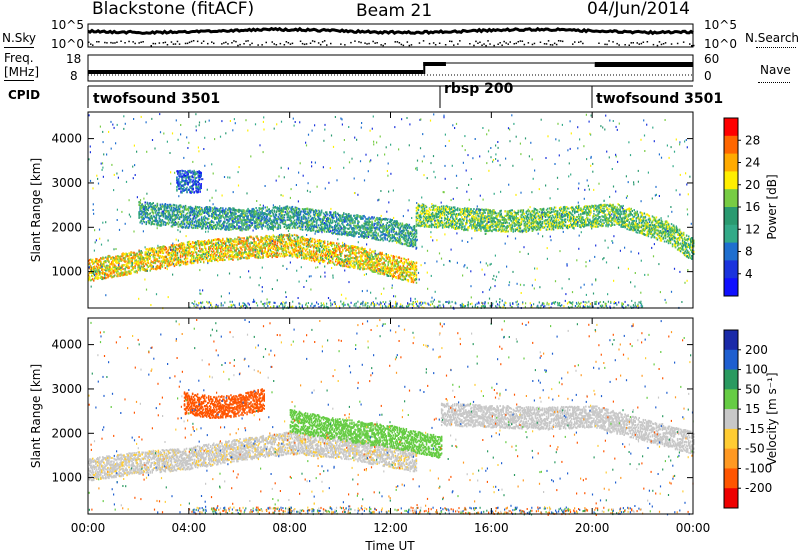 The width and height of the screenshot is (800, 554). I want to click on noise-left-tick-bottom: 10^0, so click(67, 44).